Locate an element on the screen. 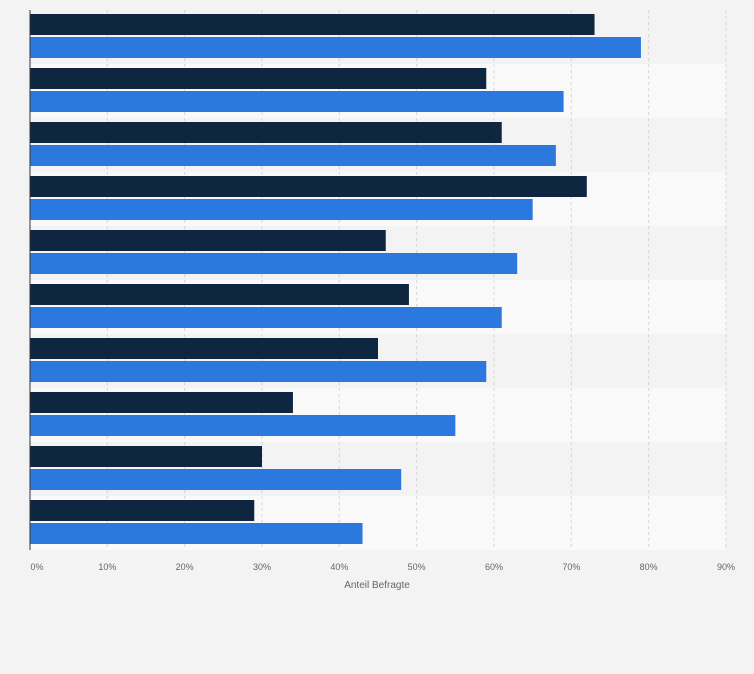 The height and width of the screenshot is (674, 754). x-tick-label: 80% is located at coordinates (649, 567).